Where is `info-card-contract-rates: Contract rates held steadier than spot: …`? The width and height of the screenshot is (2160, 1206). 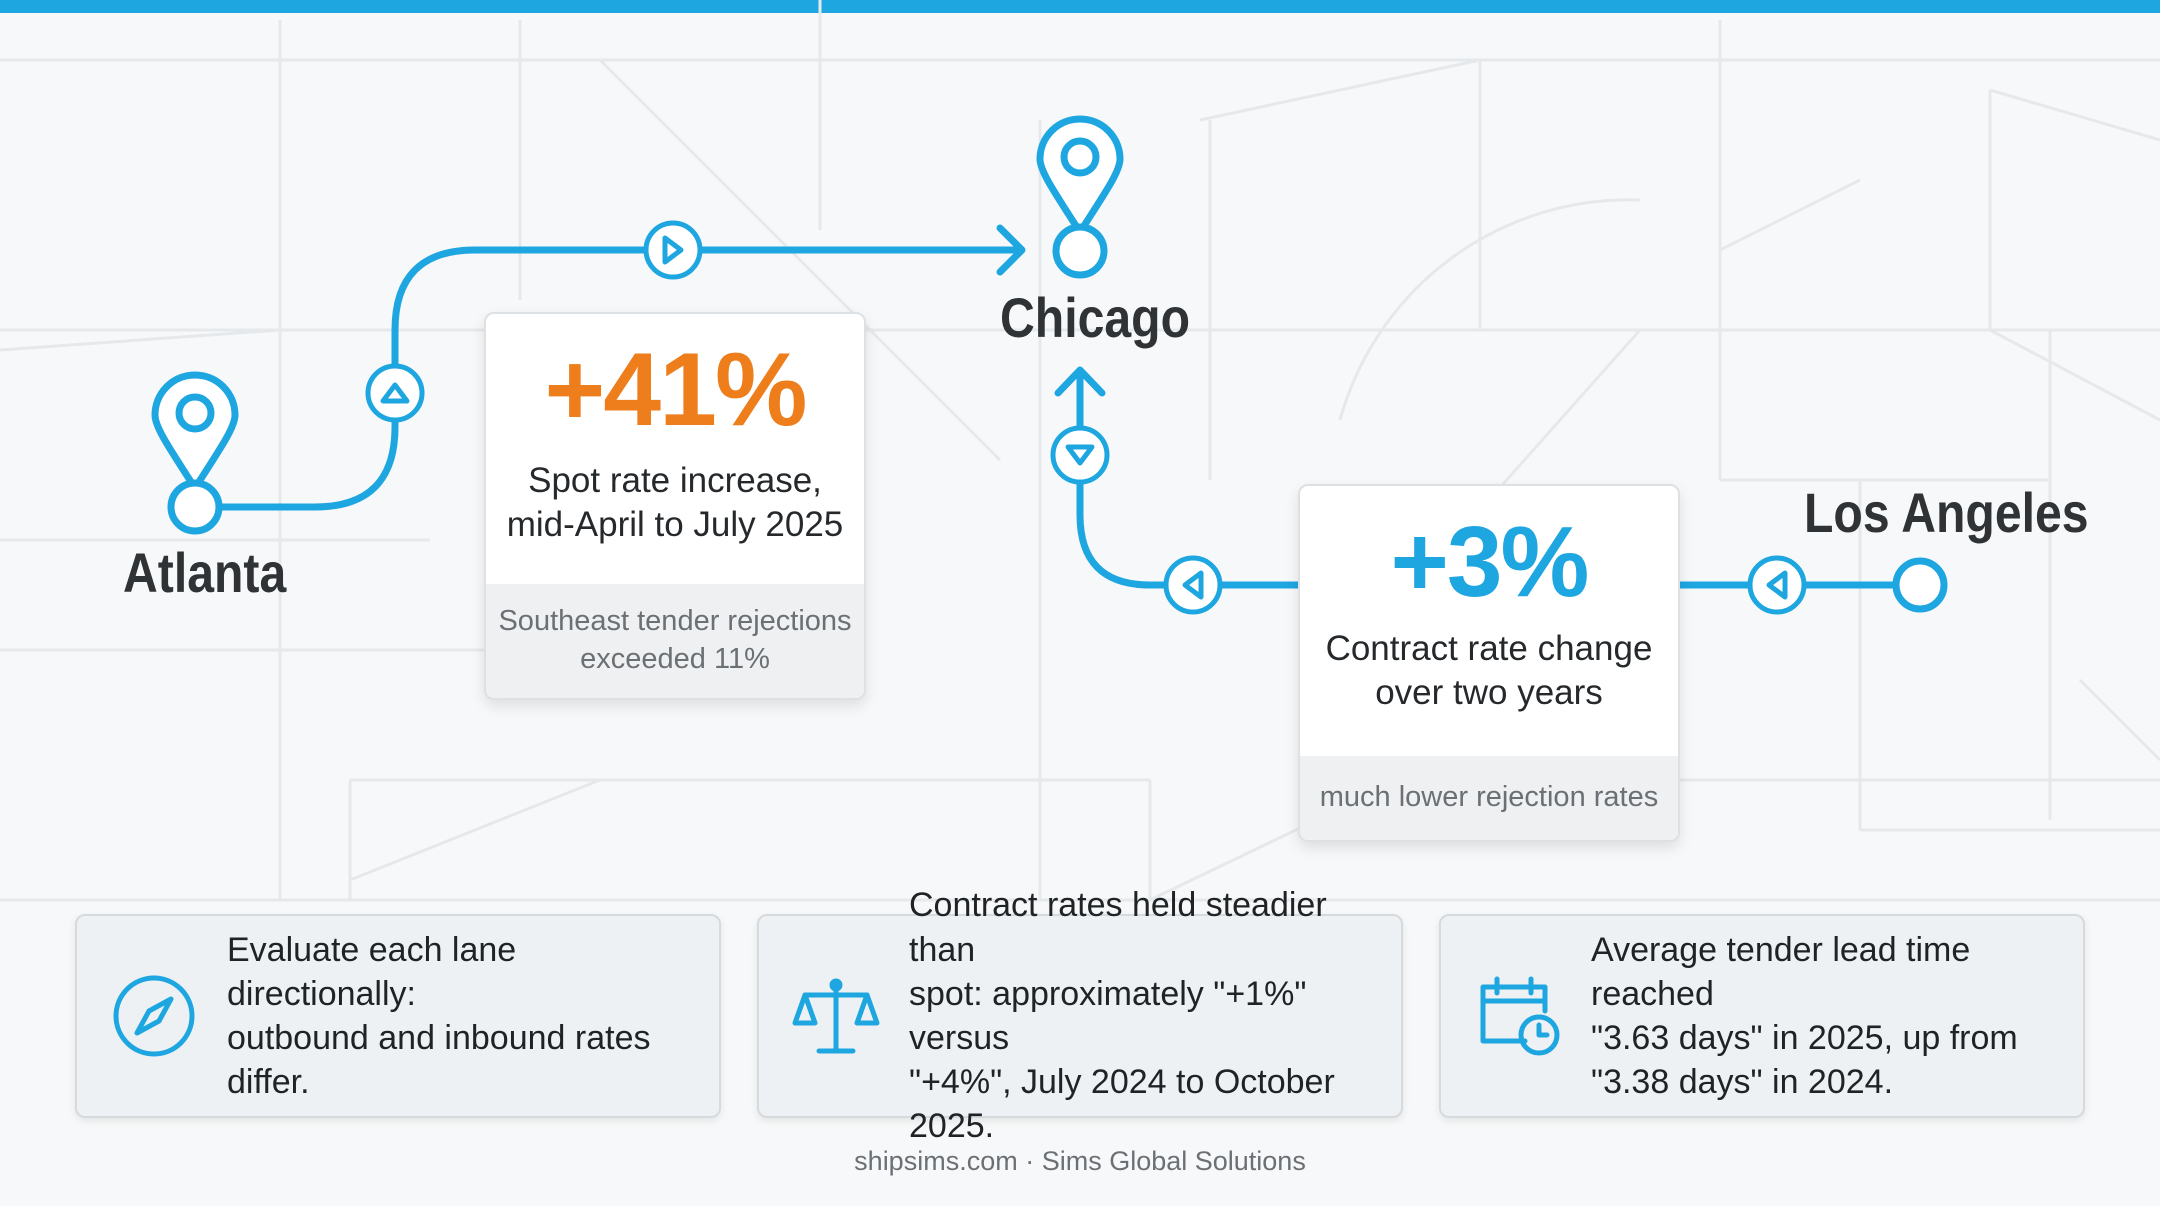 info-card-contract-rates: Contract rates held steadier than spot: … is located at coordinates (1080, 1015).